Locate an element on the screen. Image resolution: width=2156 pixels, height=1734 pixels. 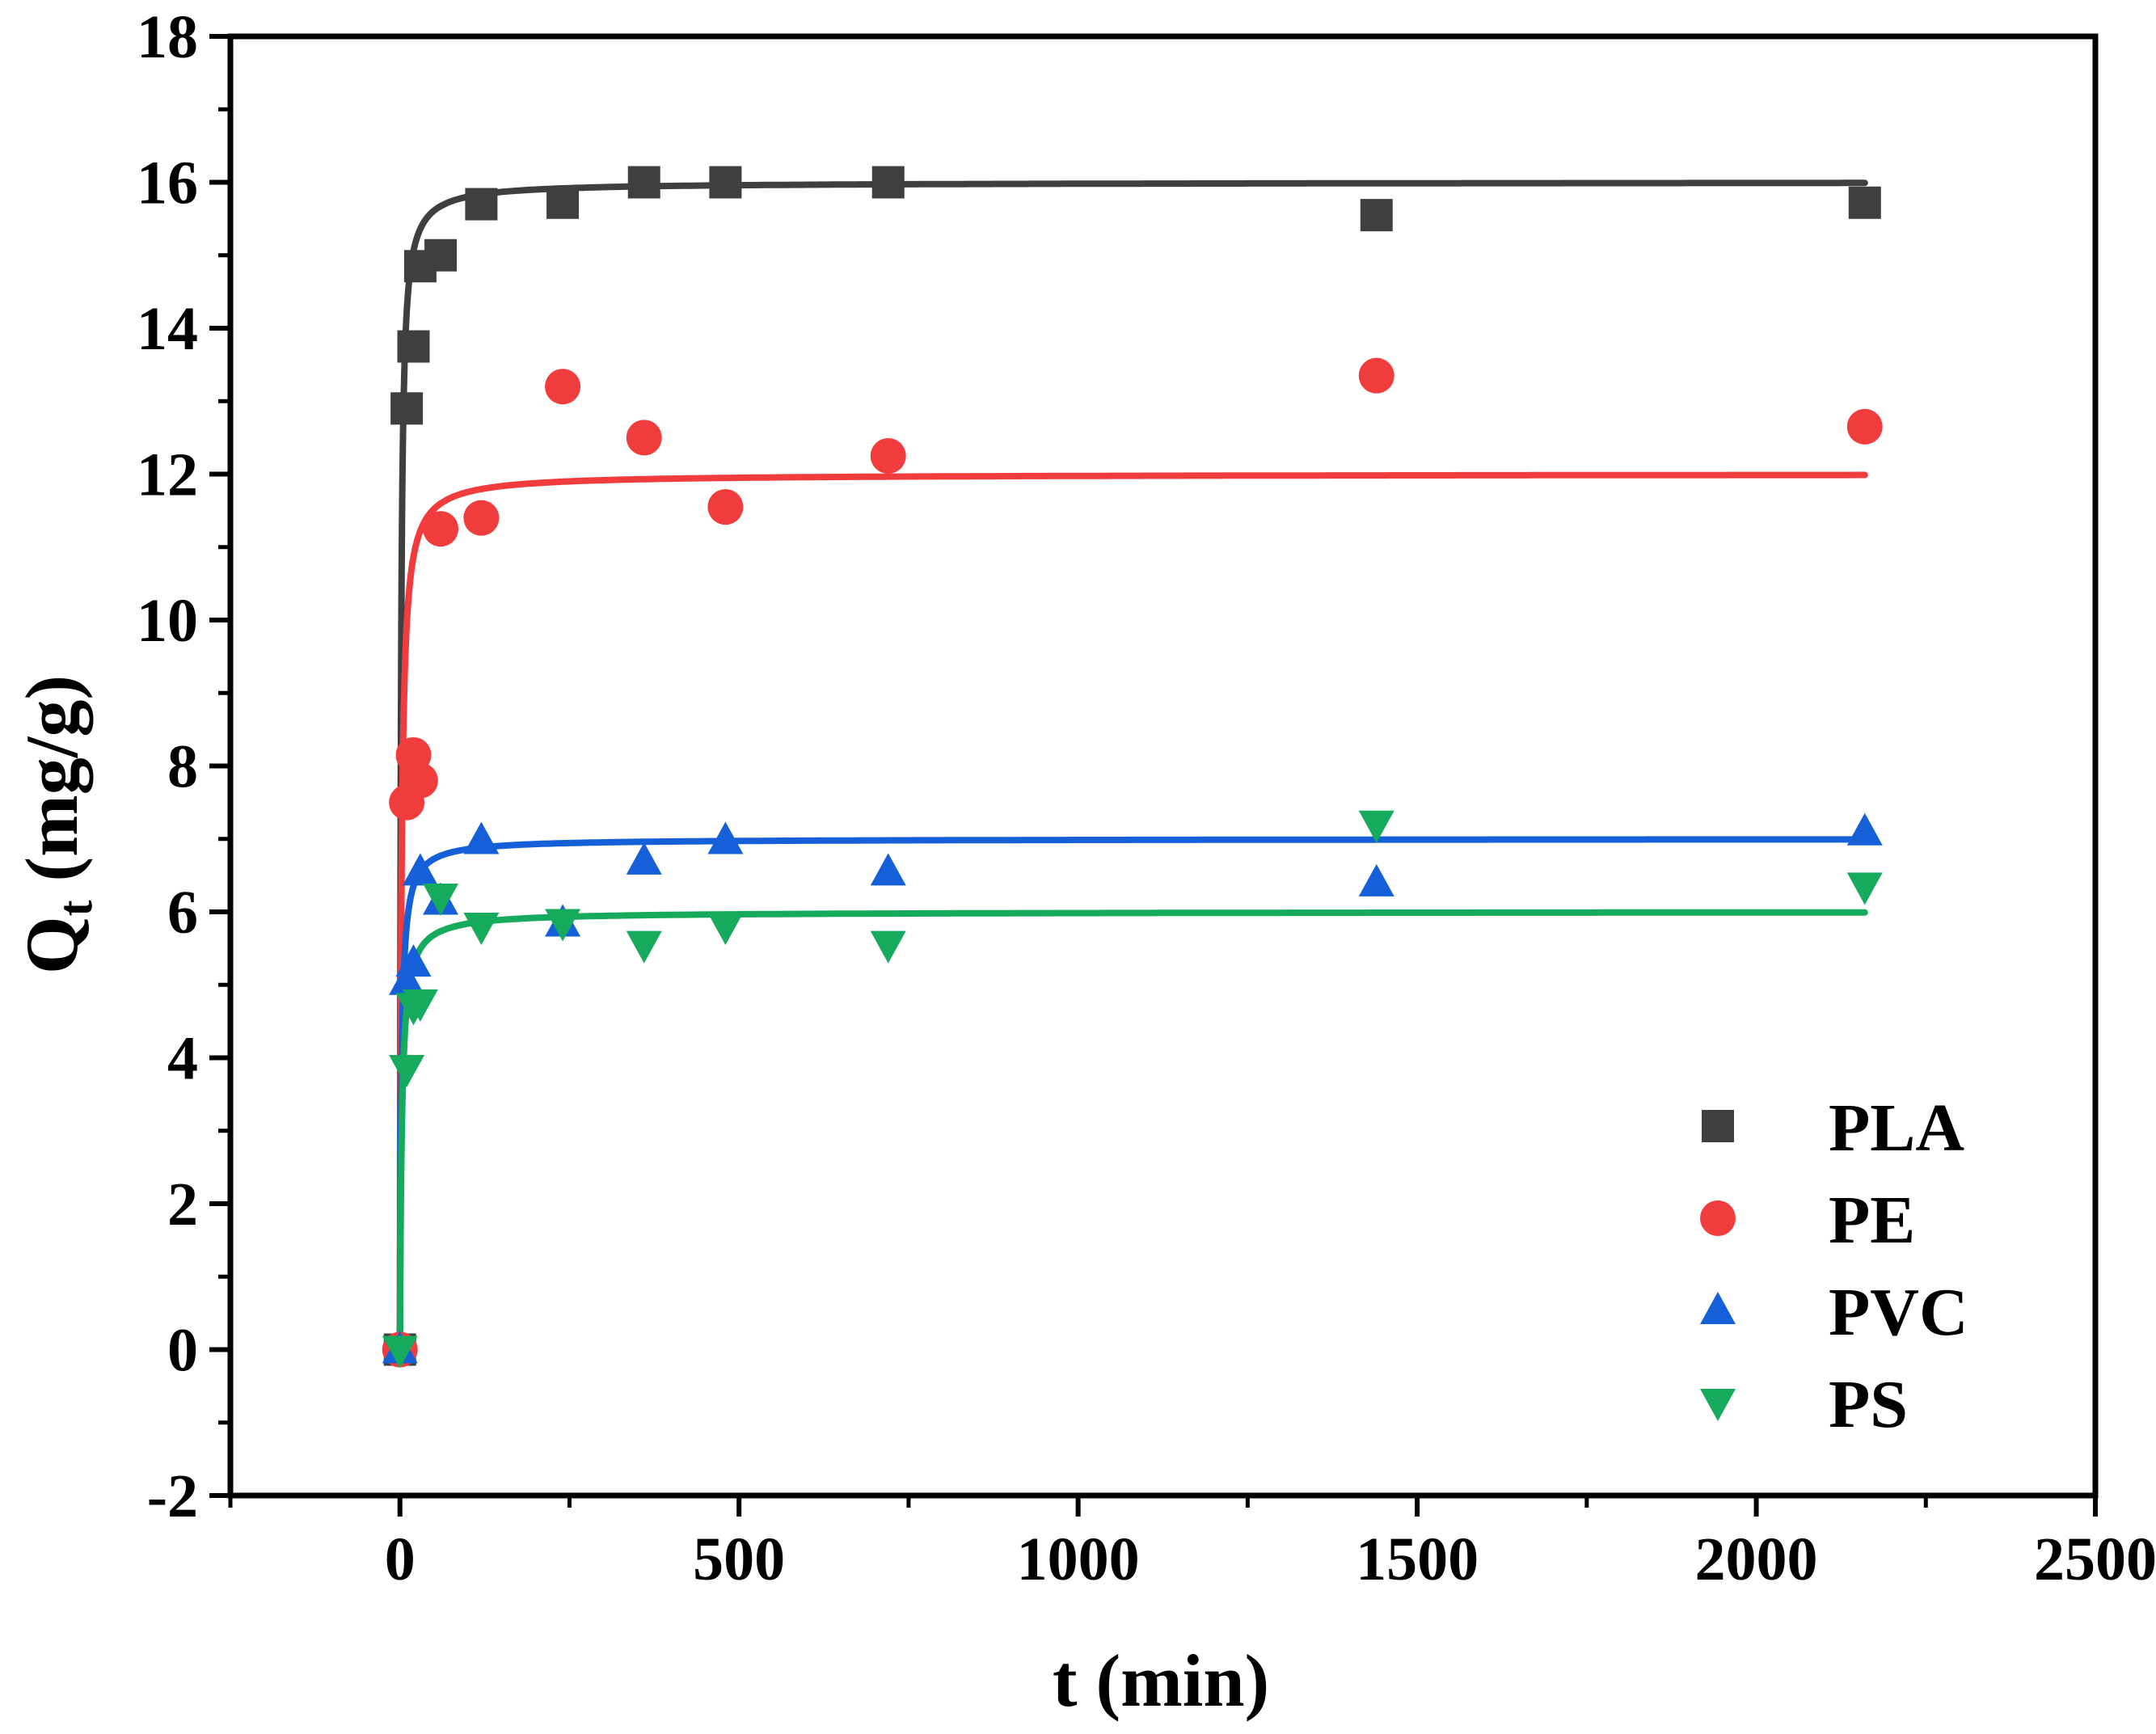
legend: PLA PE PVC PS is located at coordinates (1834, 1266).